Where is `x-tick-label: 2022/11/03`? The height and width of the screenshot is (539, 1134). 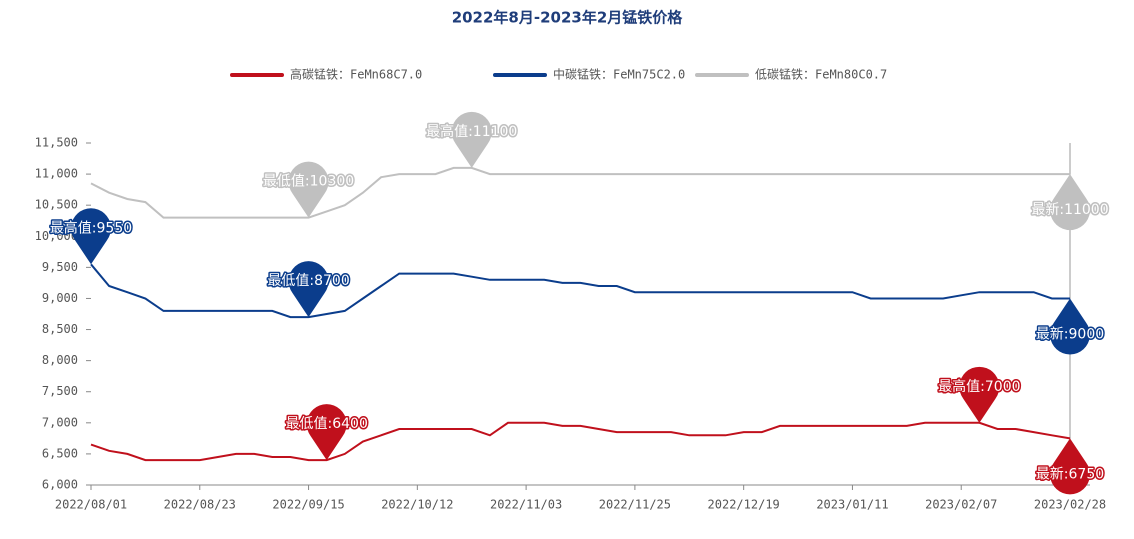
x-tick-label: 2022/11/03 is located at coordinates (526, 505).